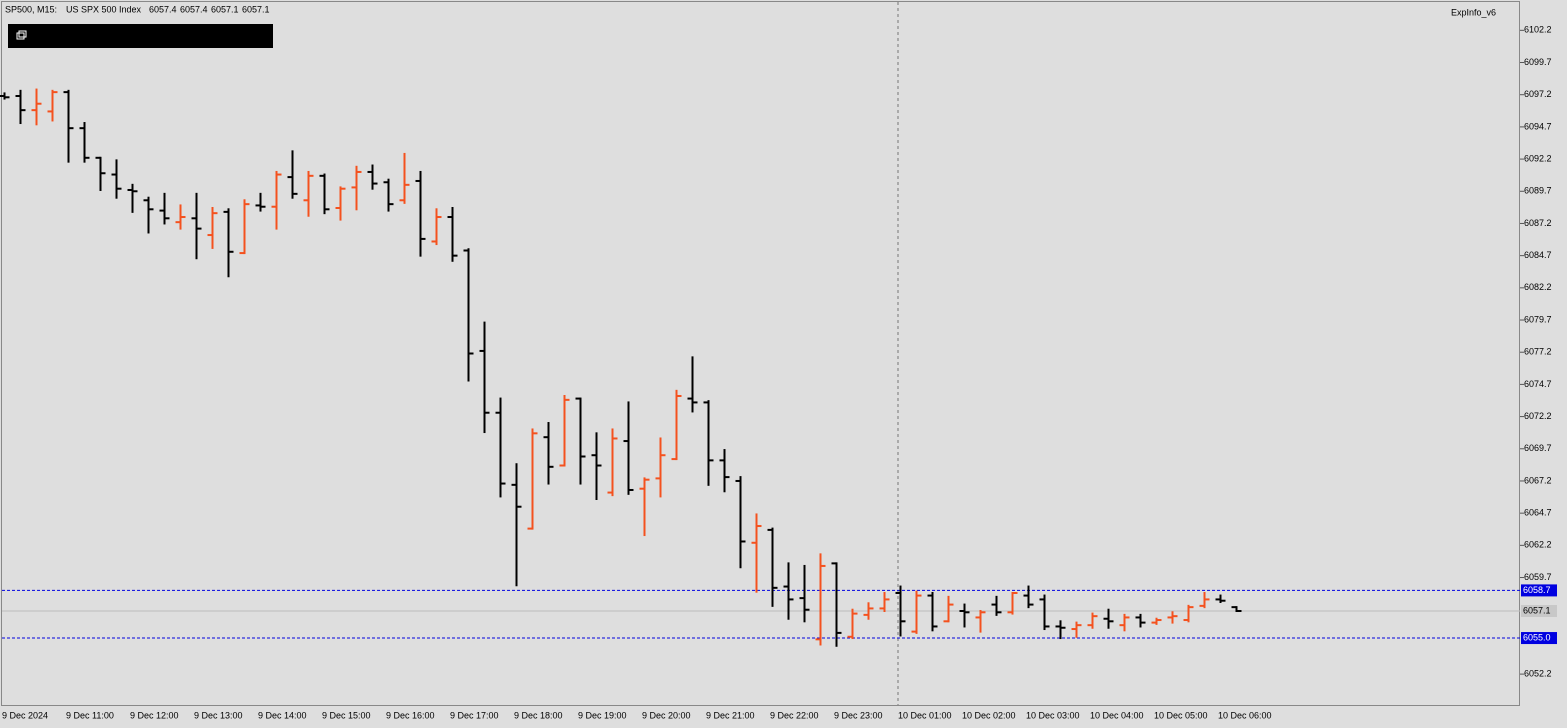  I want to click on x-tick-label: 9 Dec 19:00, so click(602, 715).